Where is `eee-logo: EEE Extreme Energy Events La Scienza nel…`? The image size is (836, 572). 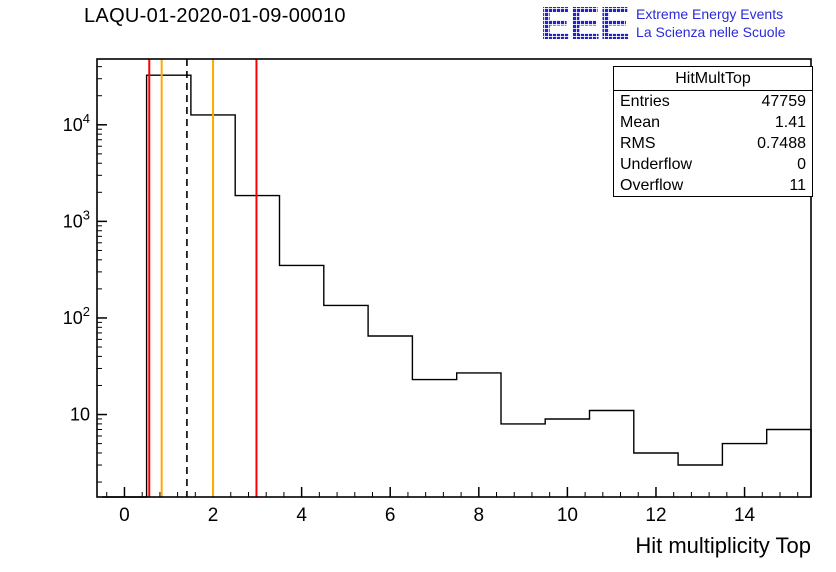 eee-logo: EEE Extreme Energy Events La Scienza nel… is located at coordinates (662, 24).